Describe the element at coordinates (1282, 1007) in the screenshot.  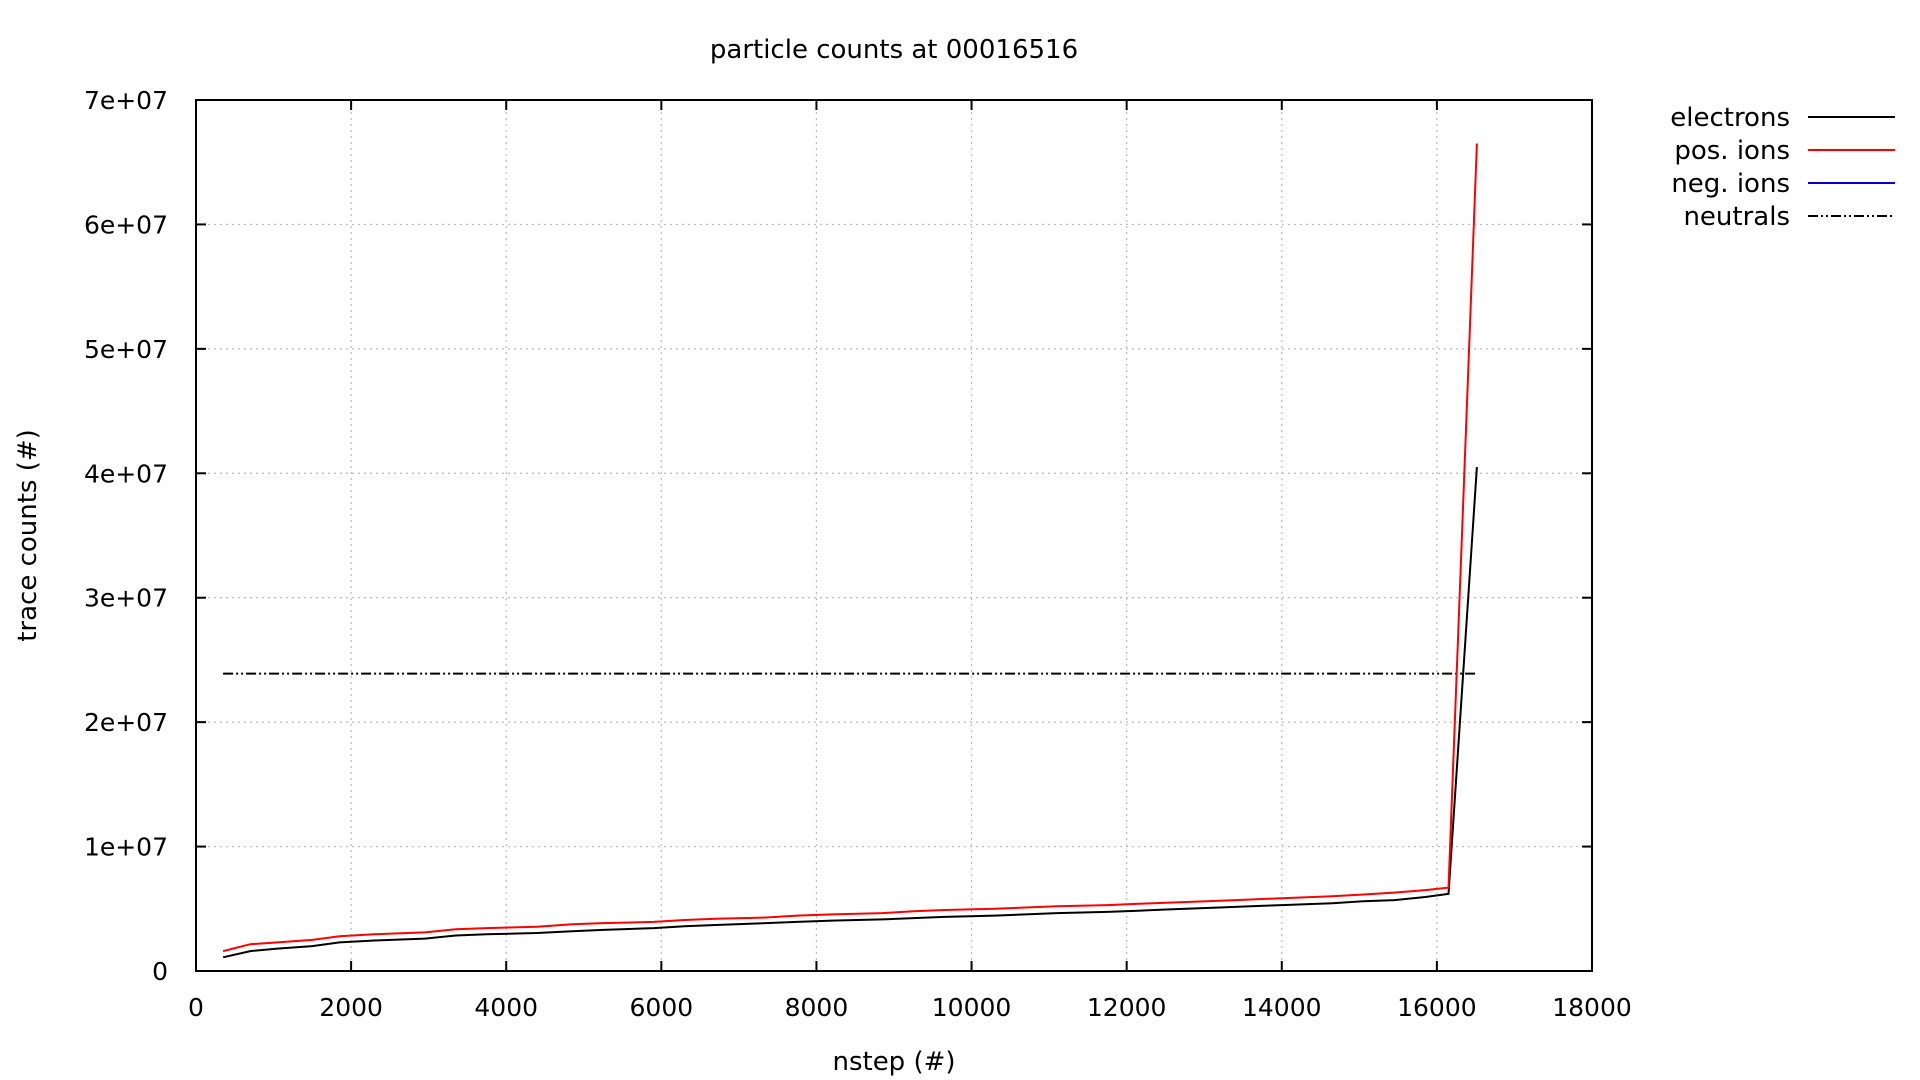
I see `x-tick-label: 14000` at that location.